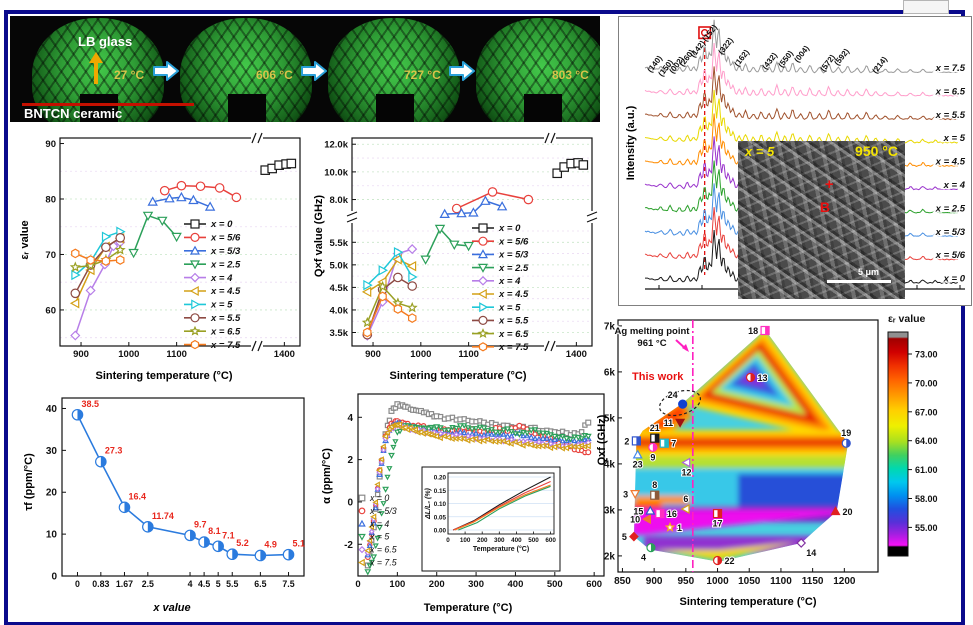 The image size is (973, 625). I want to click on svg-text: x = 6.5, so click(225, 331).